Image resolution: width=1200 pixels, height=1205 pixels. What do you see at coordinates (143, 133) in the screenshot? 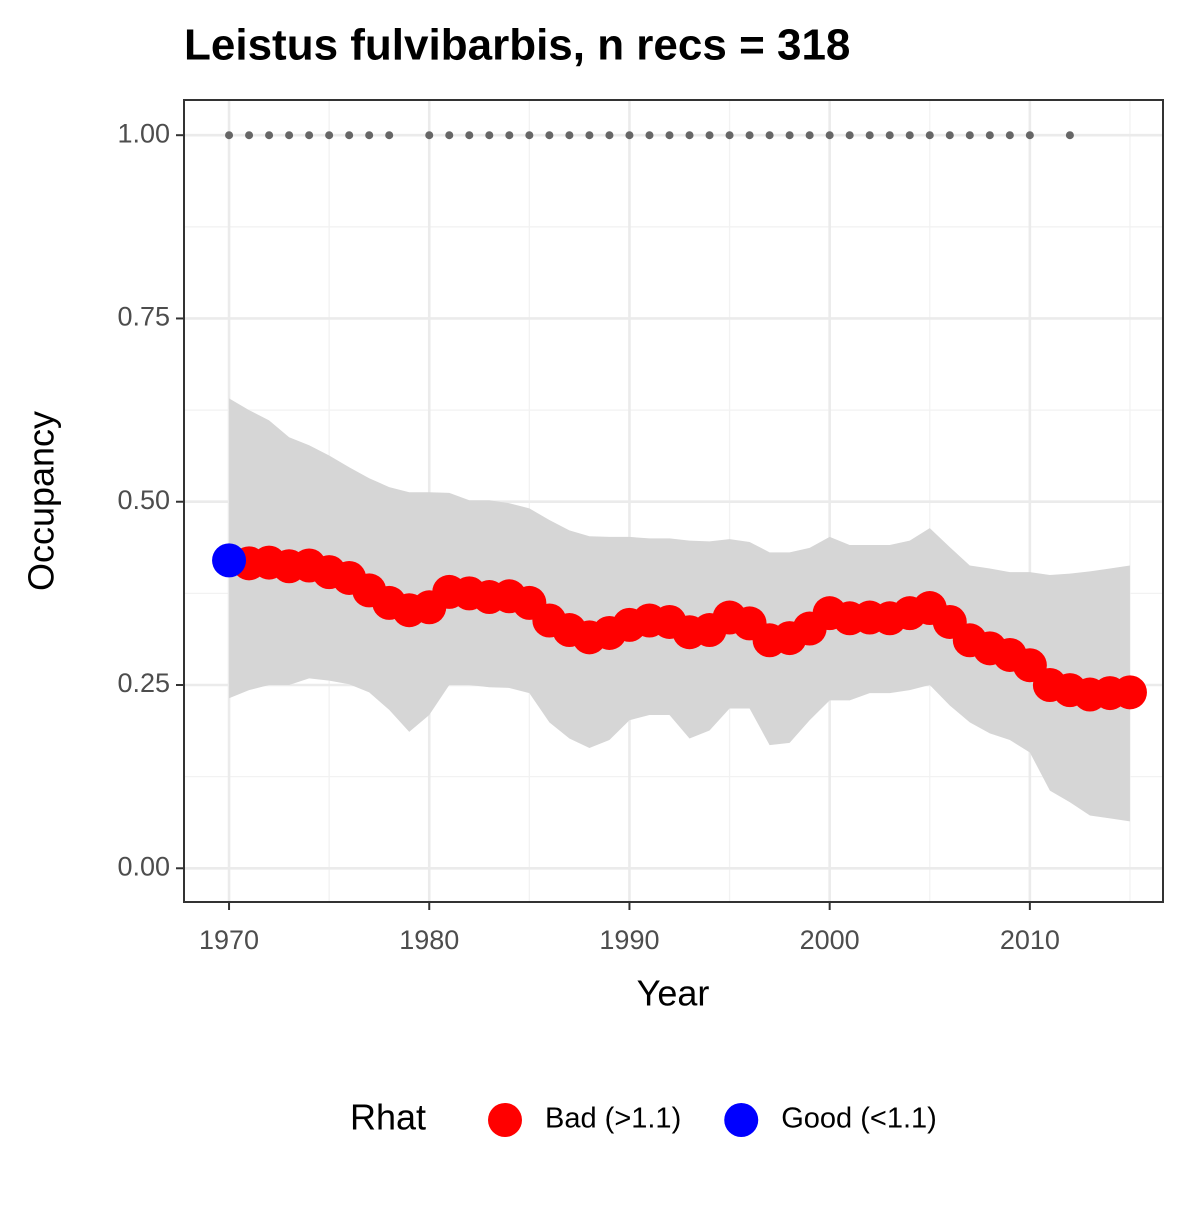
I see `y-tick-label: 1.00` at bounding box center [143, 133].